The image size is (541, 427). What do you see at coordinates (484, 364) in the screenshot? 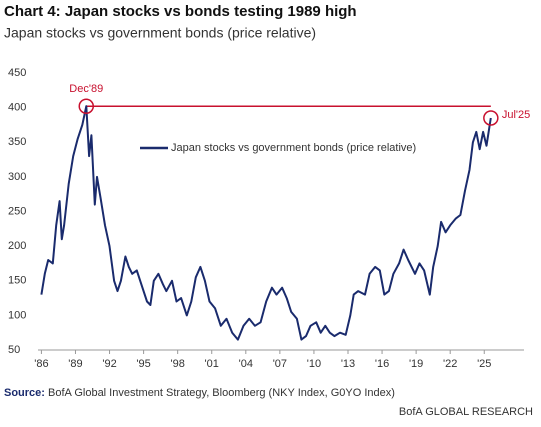
I see `x-tick-label: '25` at bounding box center [484, 364].